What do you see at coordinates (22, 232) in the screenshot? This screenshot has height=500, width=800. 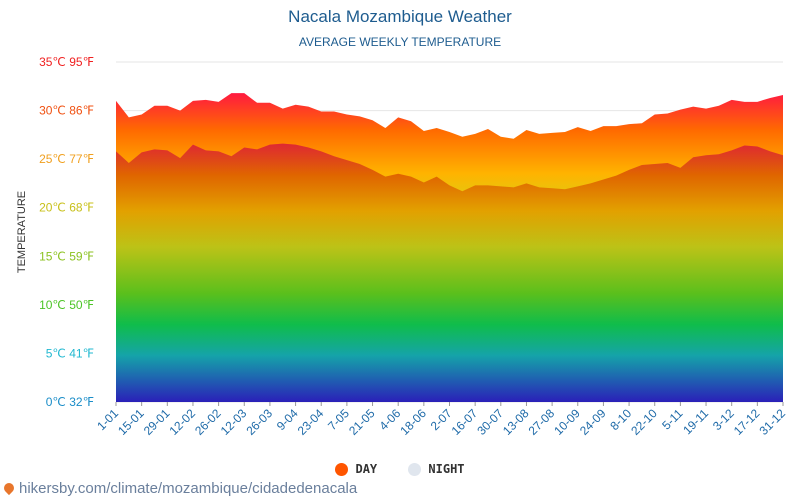 I see `y-axis-label: TEMPERATURE` at bounding box center [22, 232].